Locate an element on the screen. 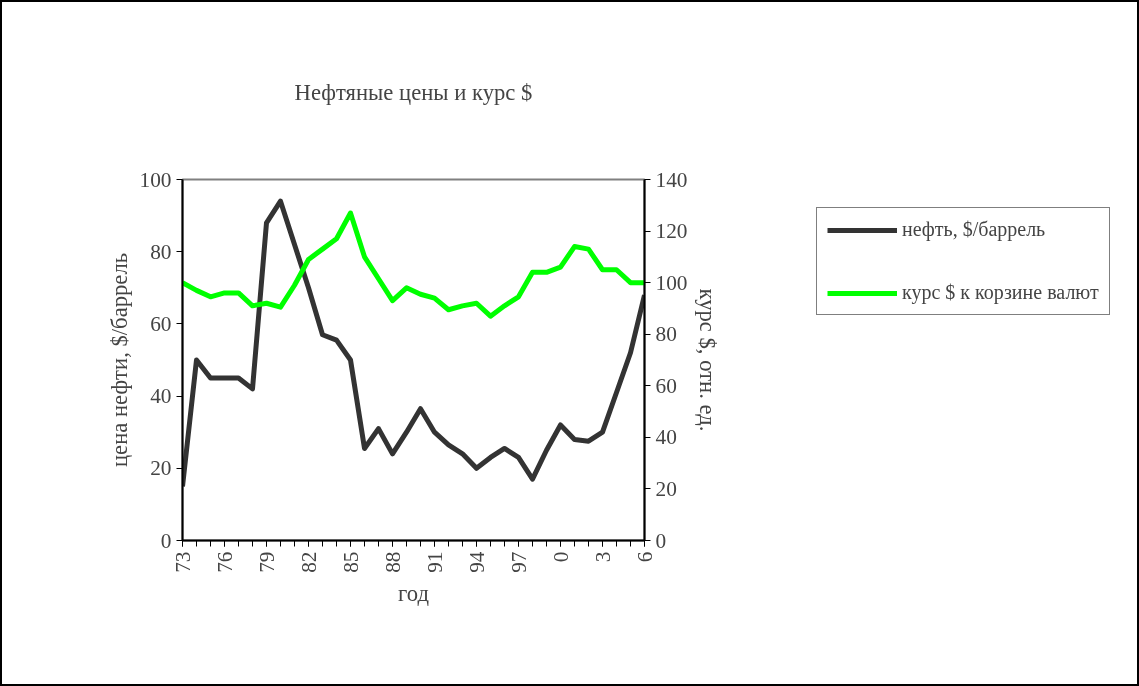  x-tick-label: 73 is located at coordinates (182, 562).